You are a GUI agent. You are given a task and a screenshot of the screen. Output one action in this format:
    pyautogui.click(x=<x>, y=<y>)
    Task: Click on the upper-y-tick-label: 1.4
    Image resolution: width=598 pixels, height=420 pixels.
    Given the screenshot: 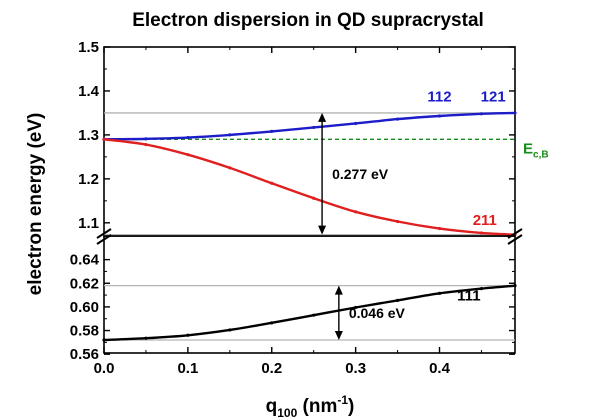 What is the action you would take?
    pyautogui.click(x=89, y=91)
    